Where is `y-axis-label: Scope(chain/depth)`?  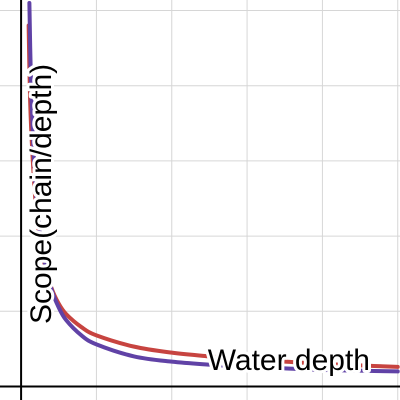 y-axis-label: Scope(chain/depth) is located at coordinates (41, 194).